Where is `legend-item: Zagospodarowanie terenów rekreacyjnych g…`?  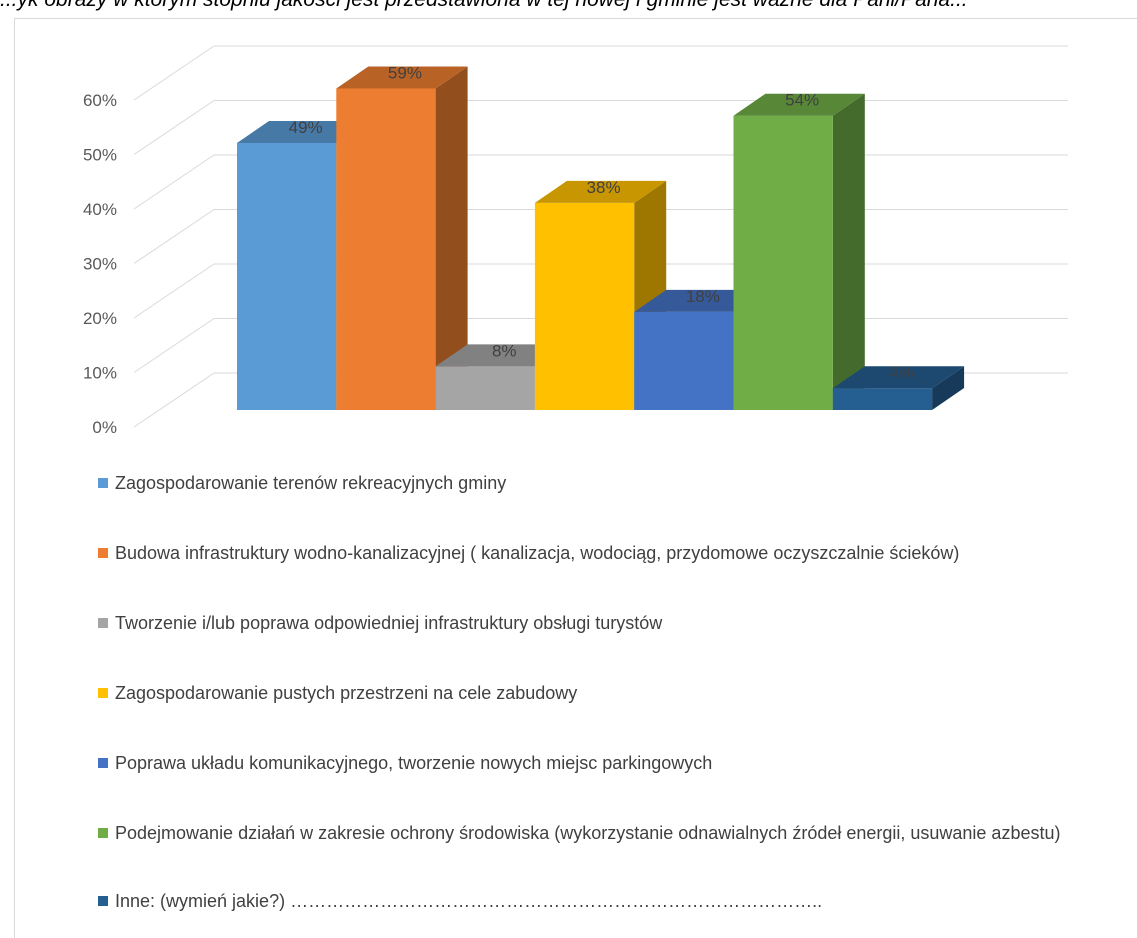
legend-item: Zagospodarowanie terenów rekreacyjnych g… is located at coordinates (586, 483).